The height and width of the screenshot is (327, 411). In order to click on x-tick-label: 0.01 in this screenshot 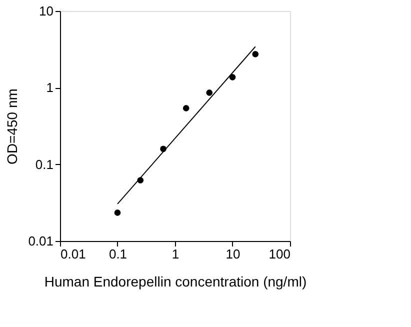, I will do `click(73, 254)`.